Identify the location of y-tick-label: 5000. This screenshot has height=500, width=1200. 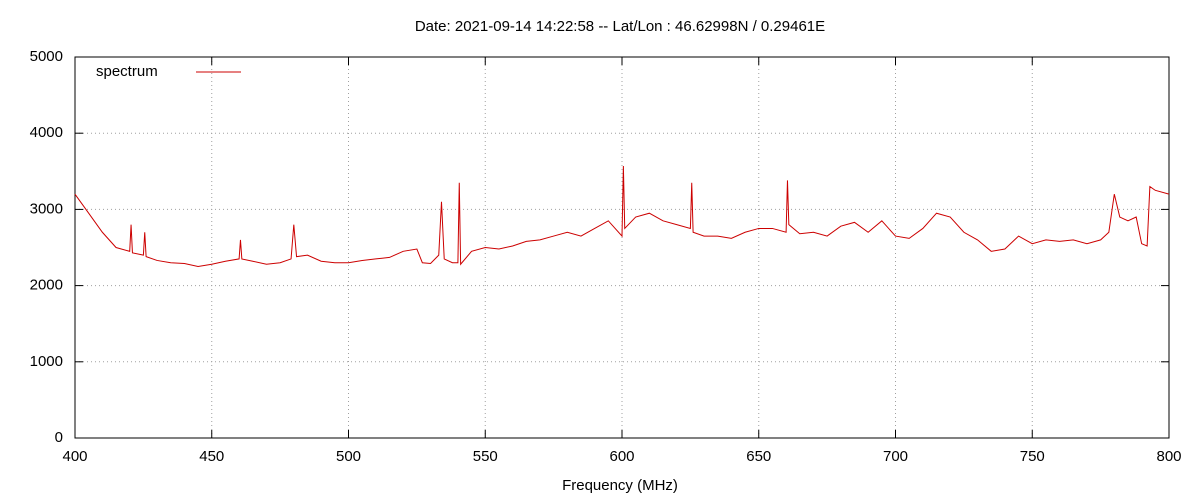
(46, 56).